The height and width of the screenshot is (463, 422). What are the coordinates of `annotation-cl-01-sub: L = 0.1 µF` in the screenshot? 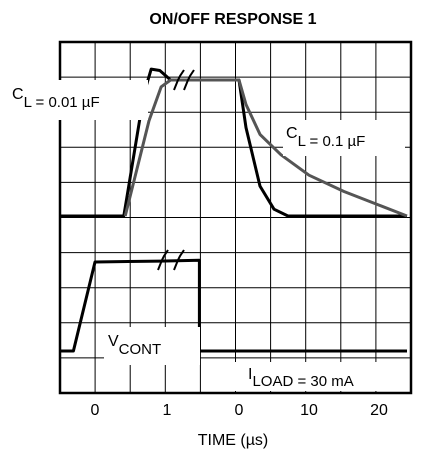 It's located at (332, 141).